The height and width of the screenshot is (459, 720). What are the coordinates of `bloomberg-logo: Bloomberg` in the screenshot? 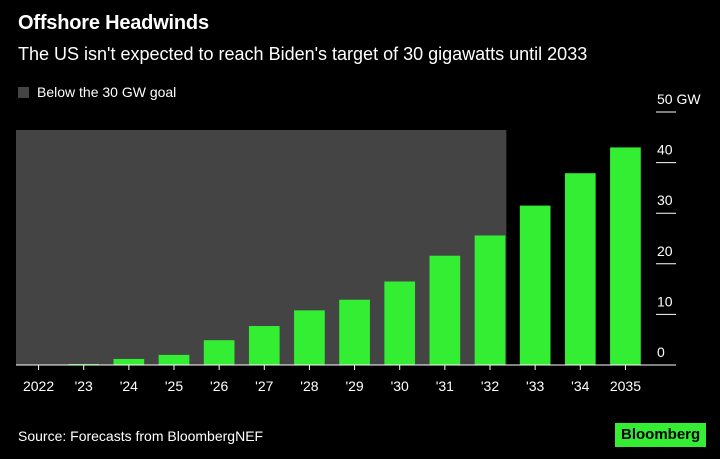 It's located at (661, 435).